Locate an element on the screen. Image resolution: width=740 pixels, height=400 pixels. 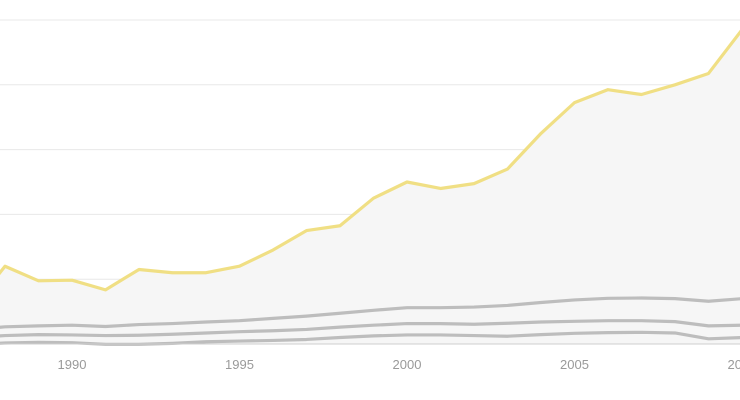
x-tick-label-1990: 1990 is located at coordinates (72, 364).